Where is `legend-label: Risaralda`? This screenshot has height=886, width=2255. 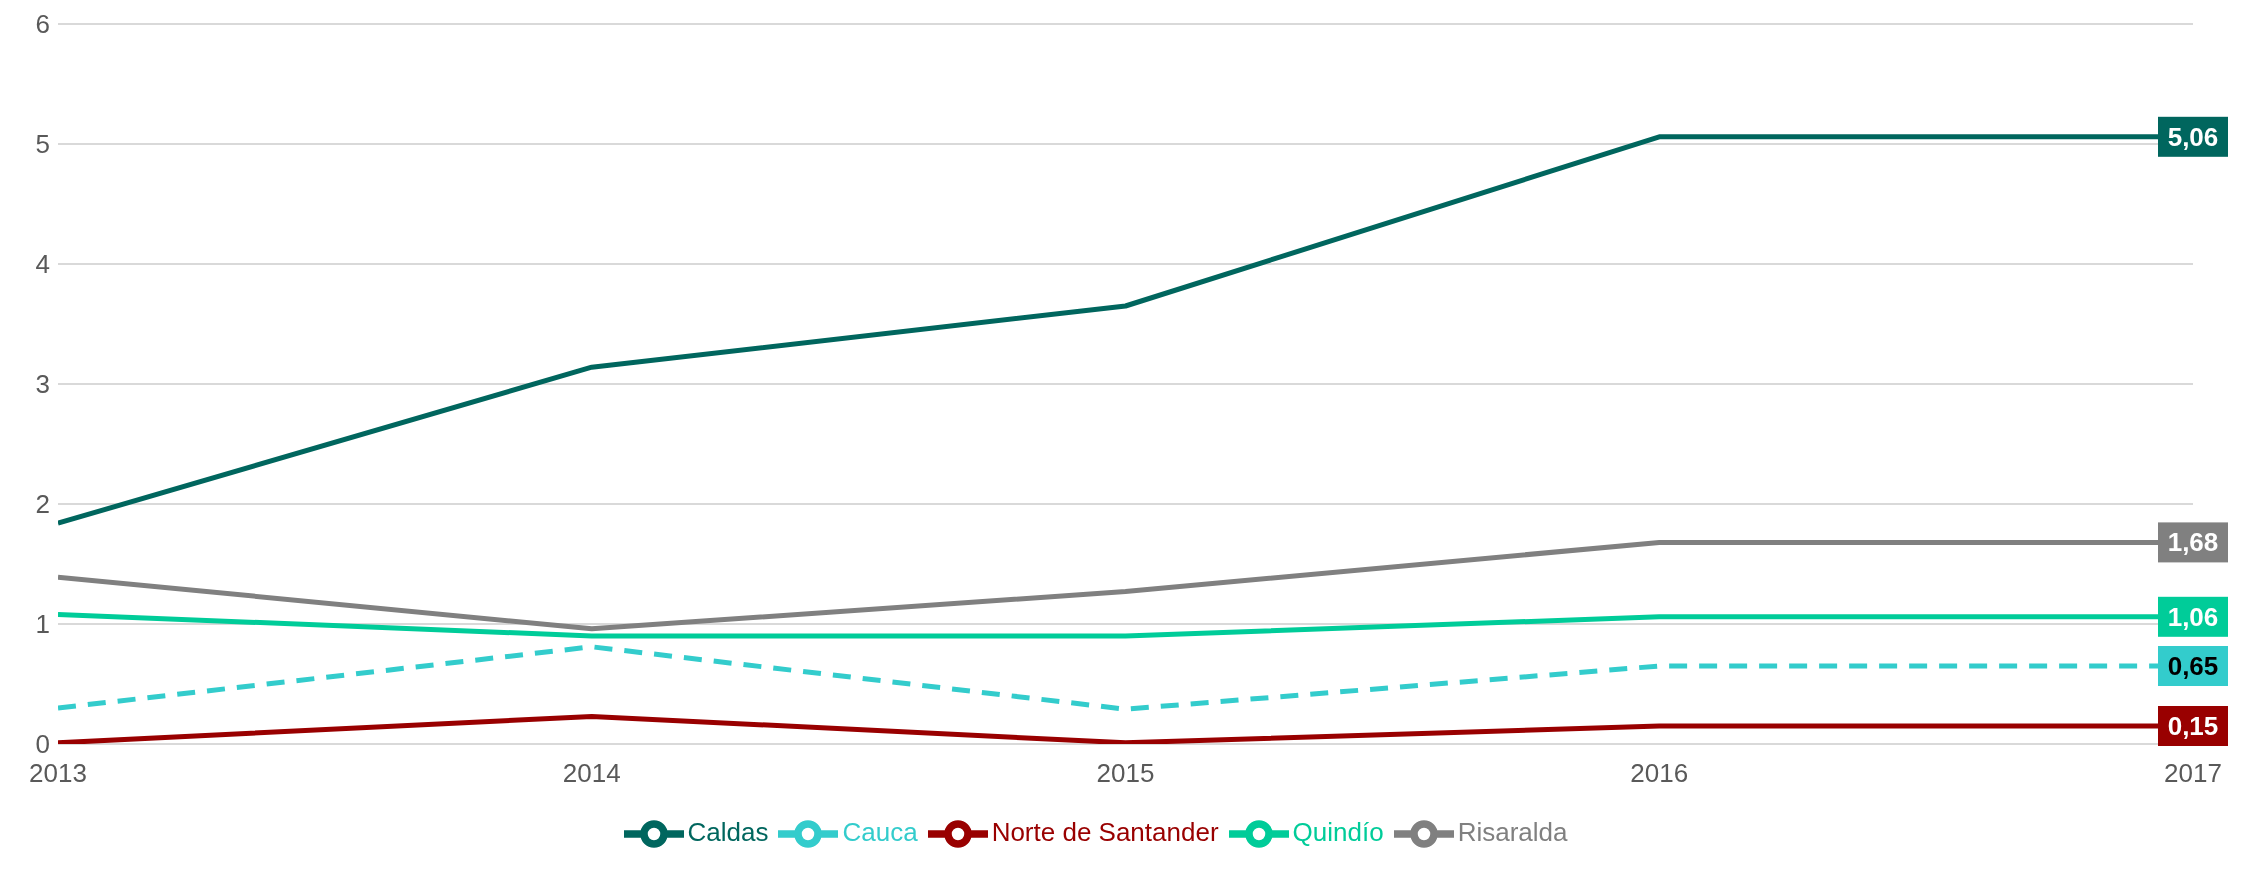
legend-label: Risaralda is located at coordinates (1512, 831).